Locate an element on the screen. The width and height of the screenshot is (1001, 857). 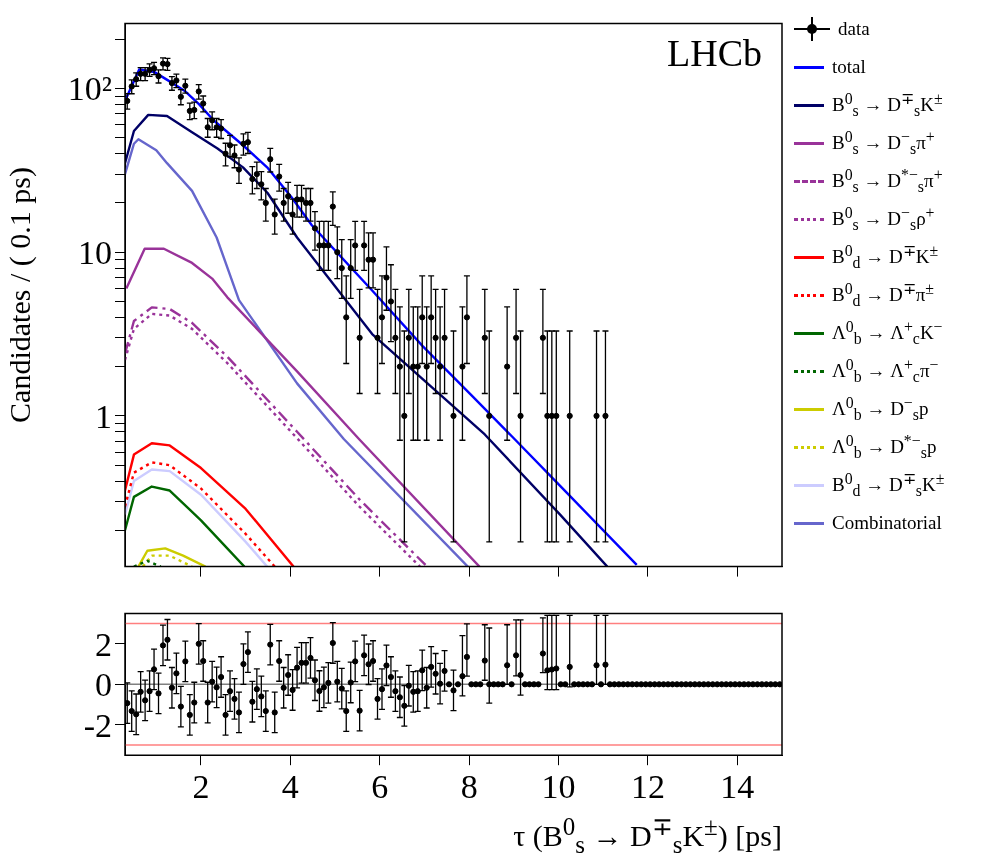
legend-label: B$^{0}$$_{s}$ → D$^{∓}$$_{s}$K$^{±}$ is located at coordinates (887, 105).